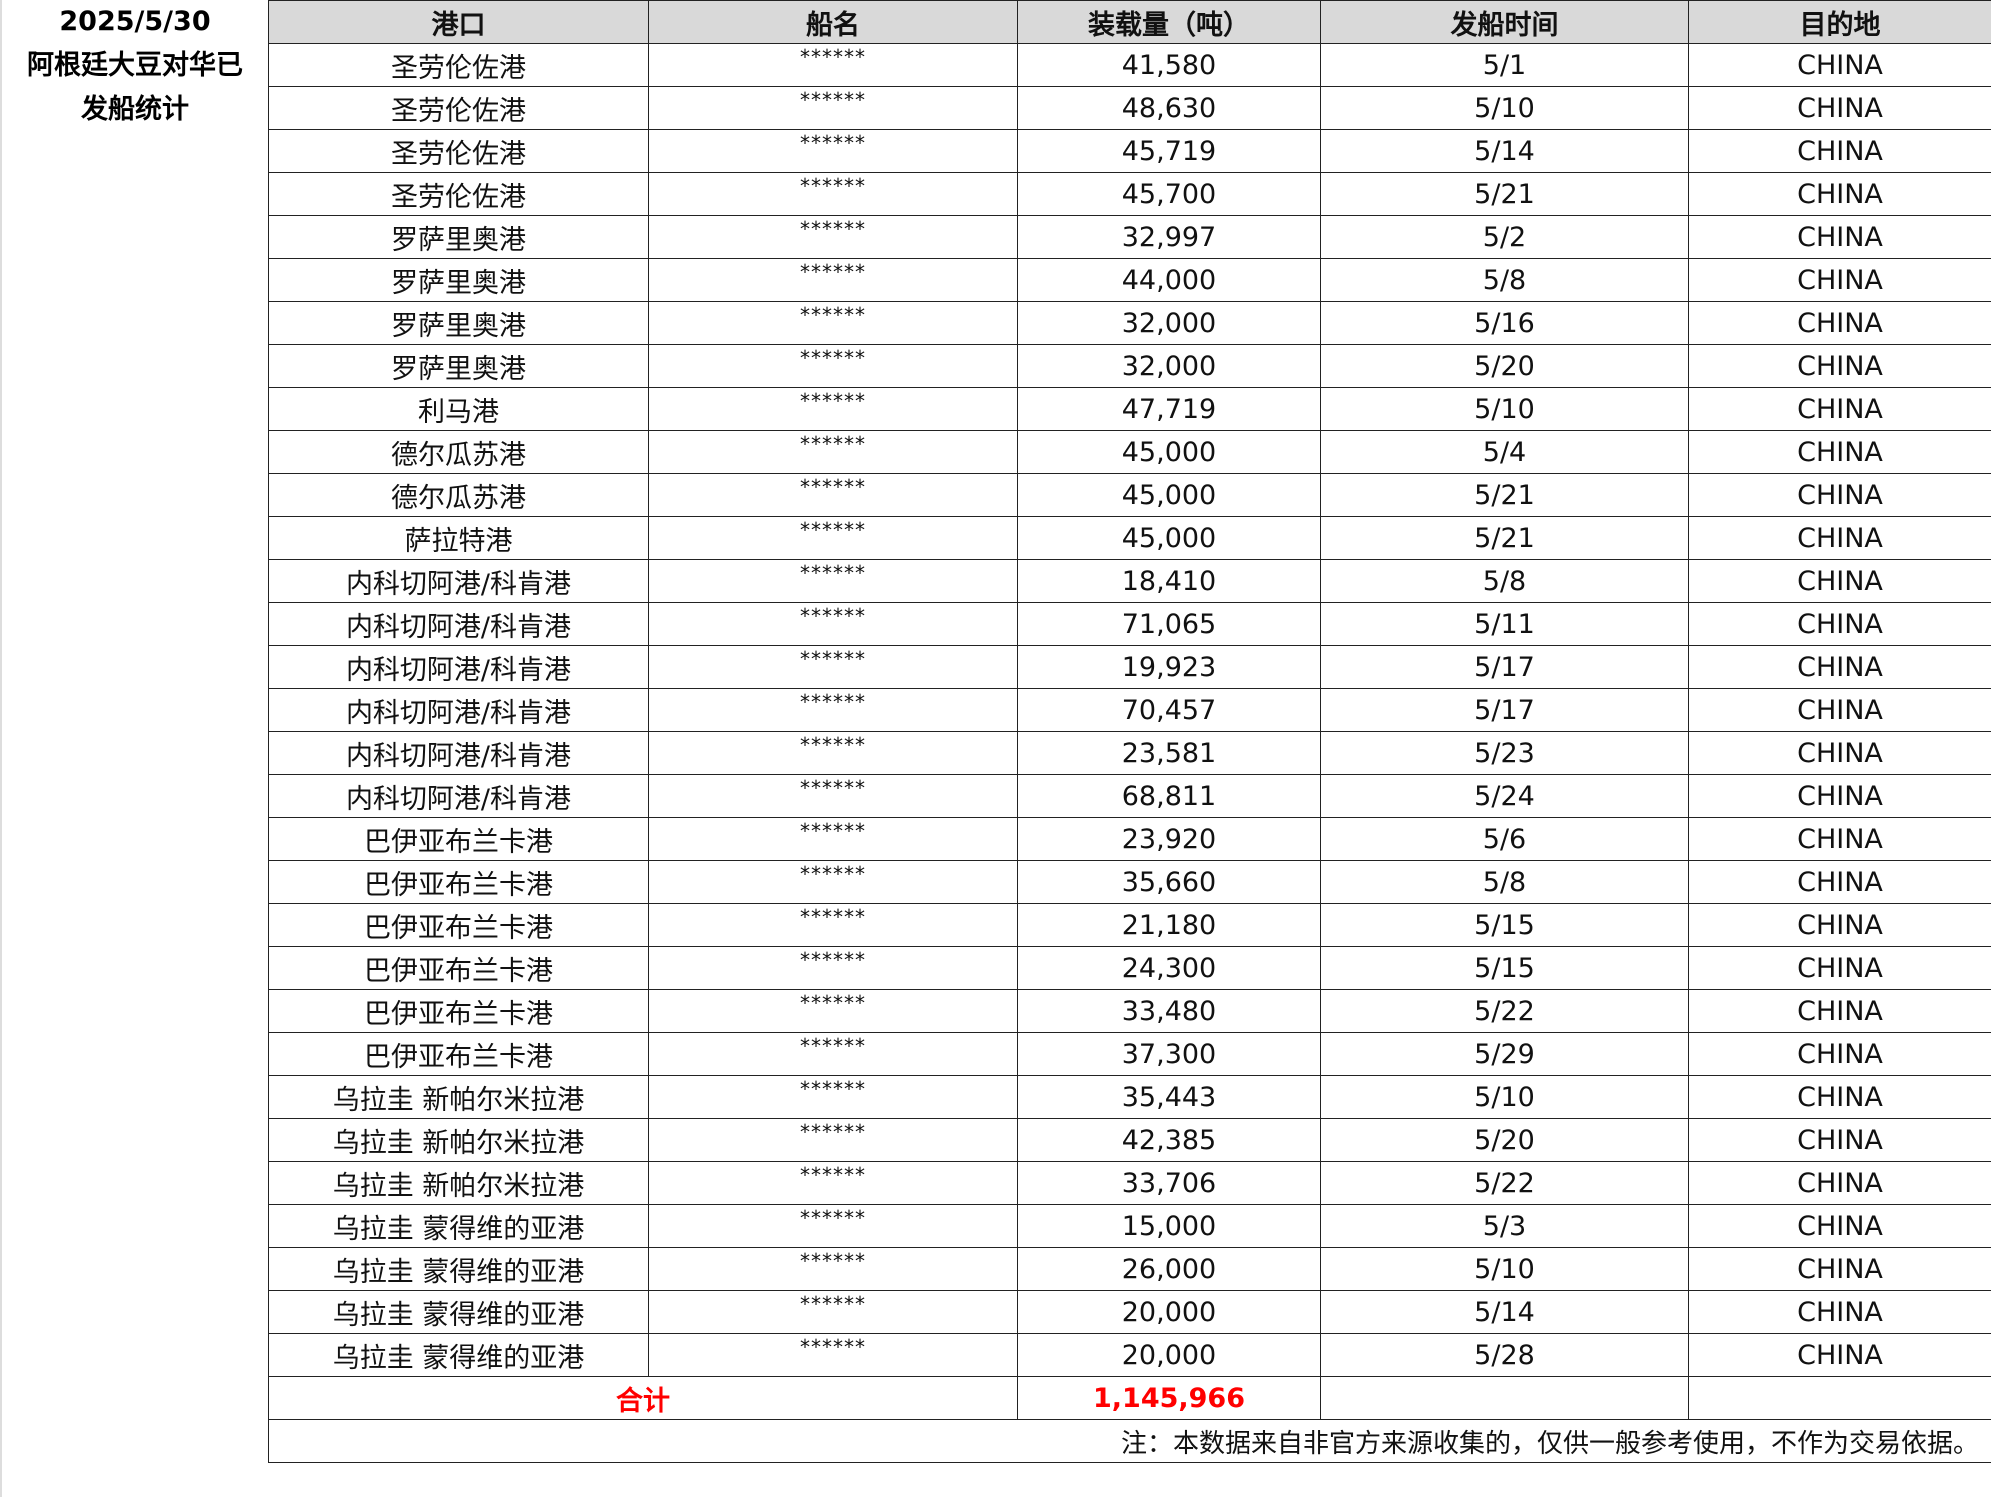 The width and height of the screenshot is (1991, 1497). Describe the element at coordinates (135, 65) in the screenshot. I see `report-title-line1: 阿根廷大豆对华已` at that location.